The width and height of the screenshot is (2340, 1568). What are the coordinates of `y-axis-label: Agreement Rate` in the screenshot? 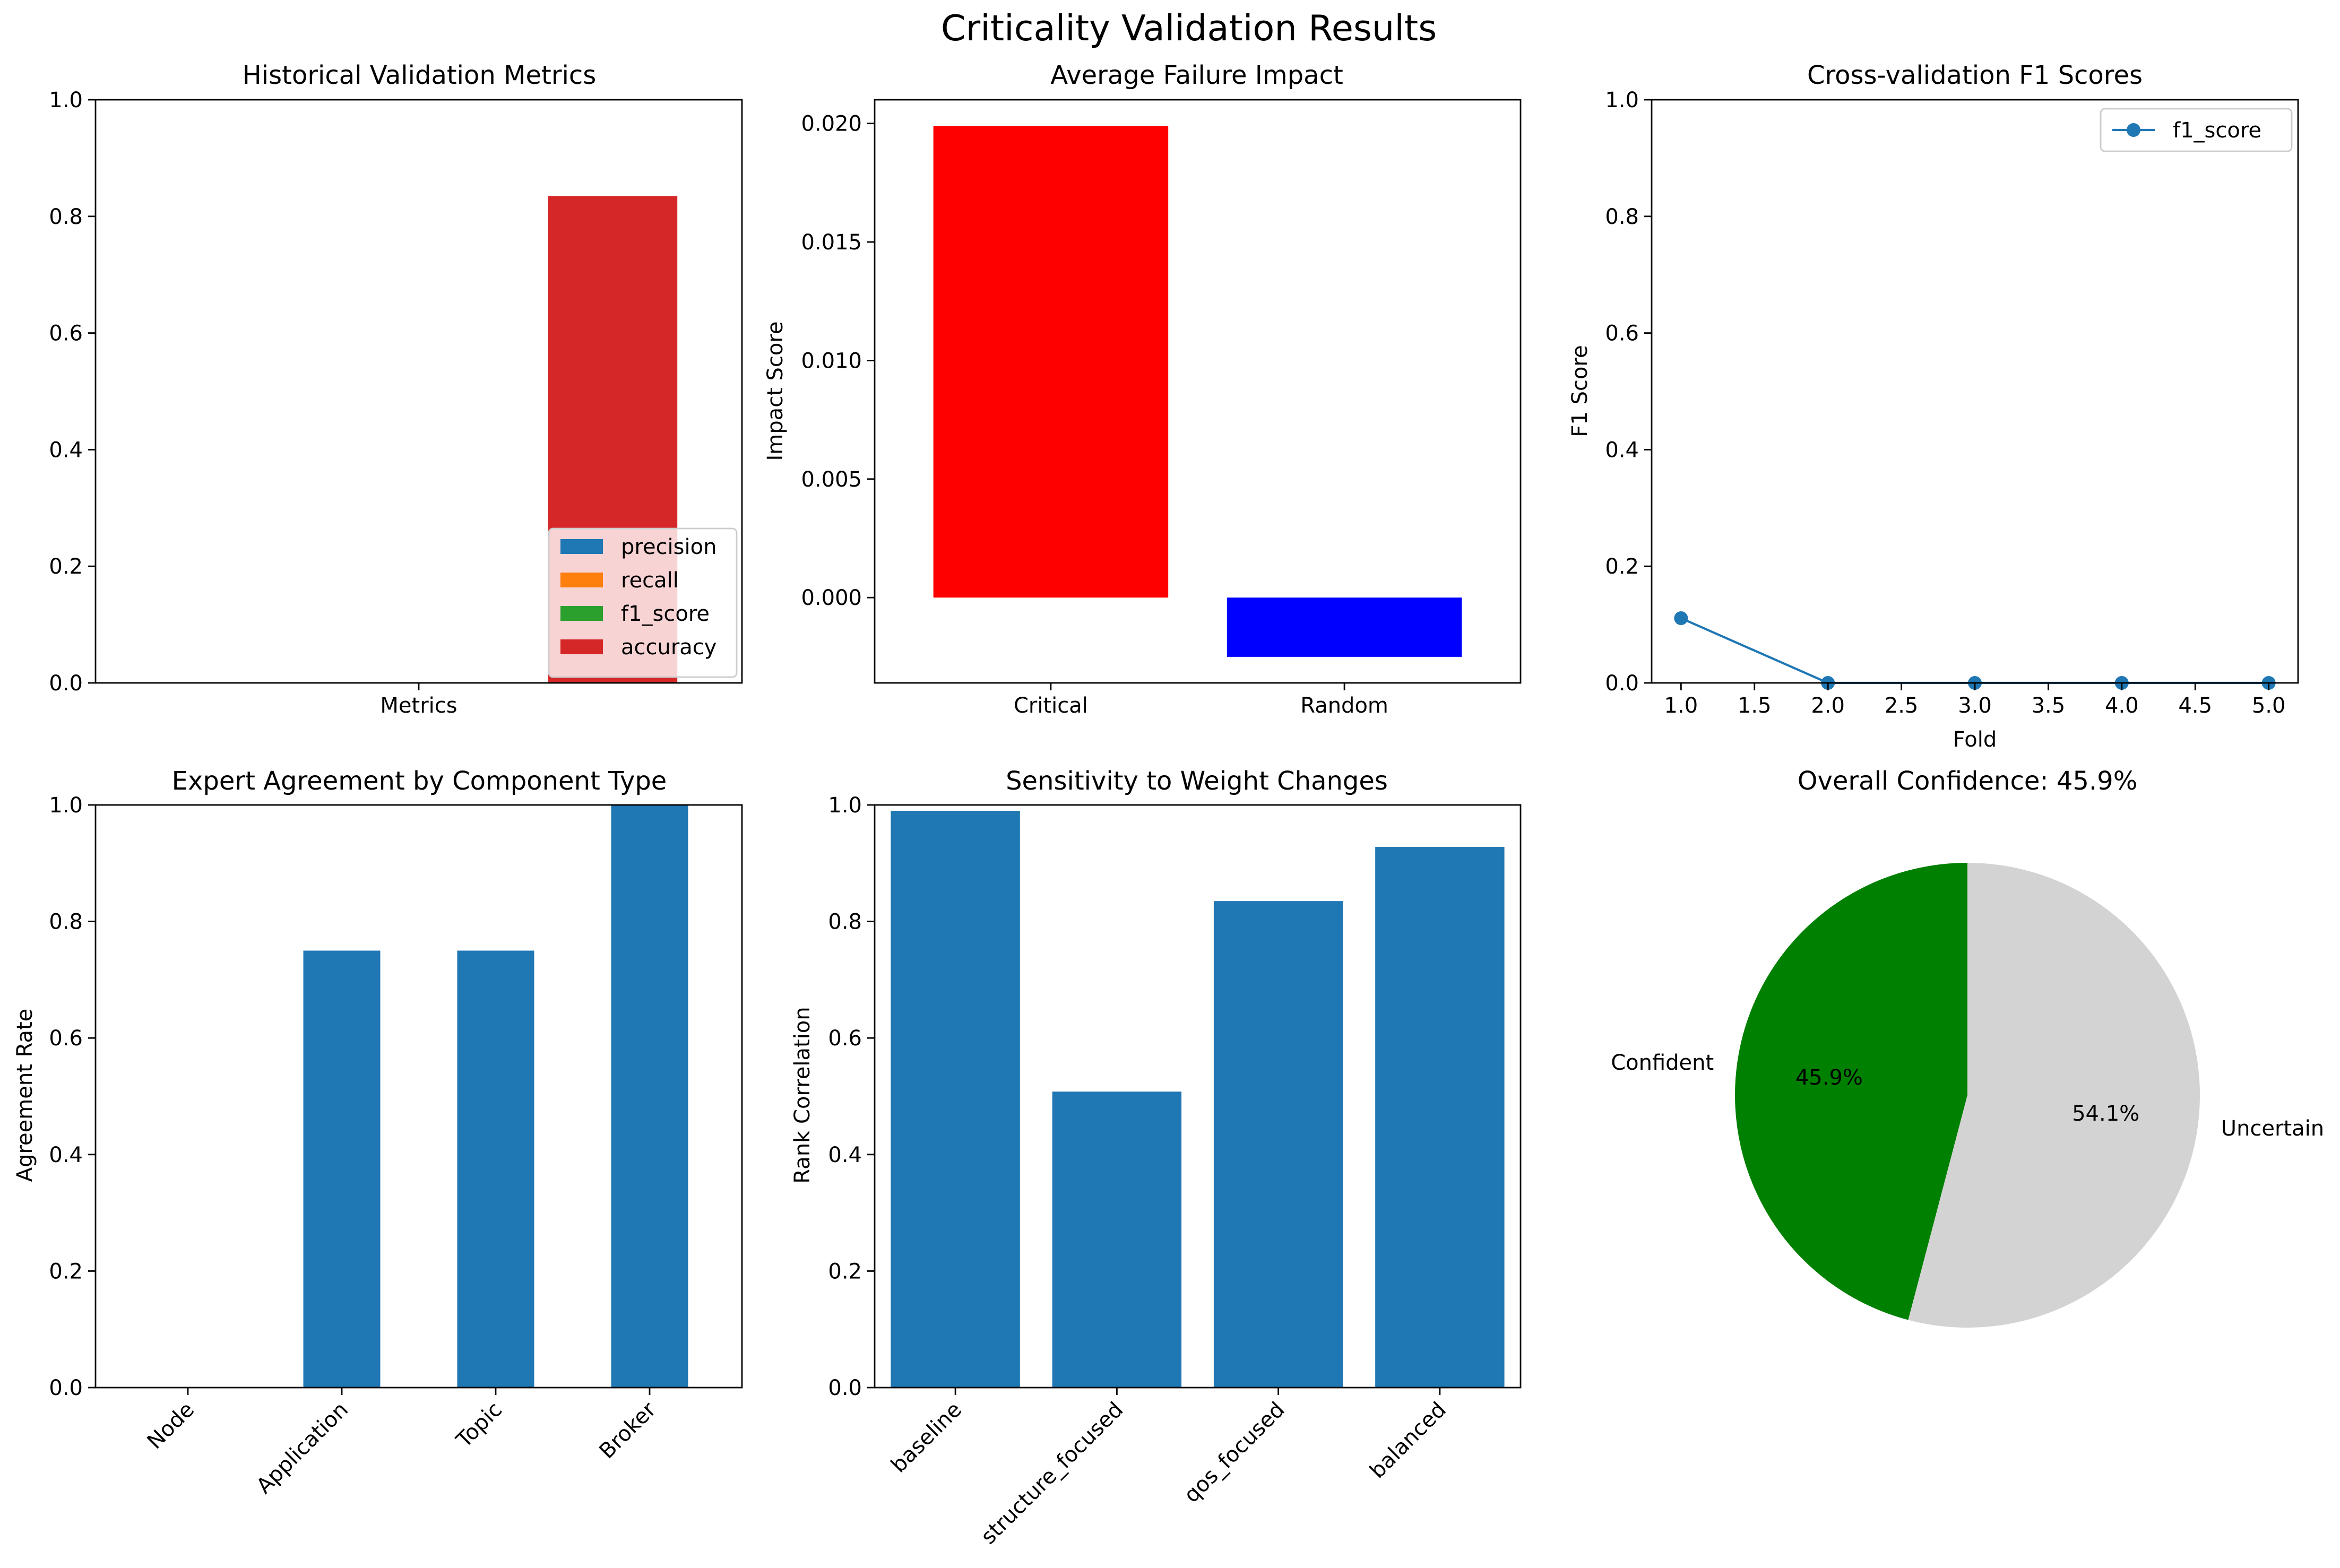 It's located at (25, 1095).